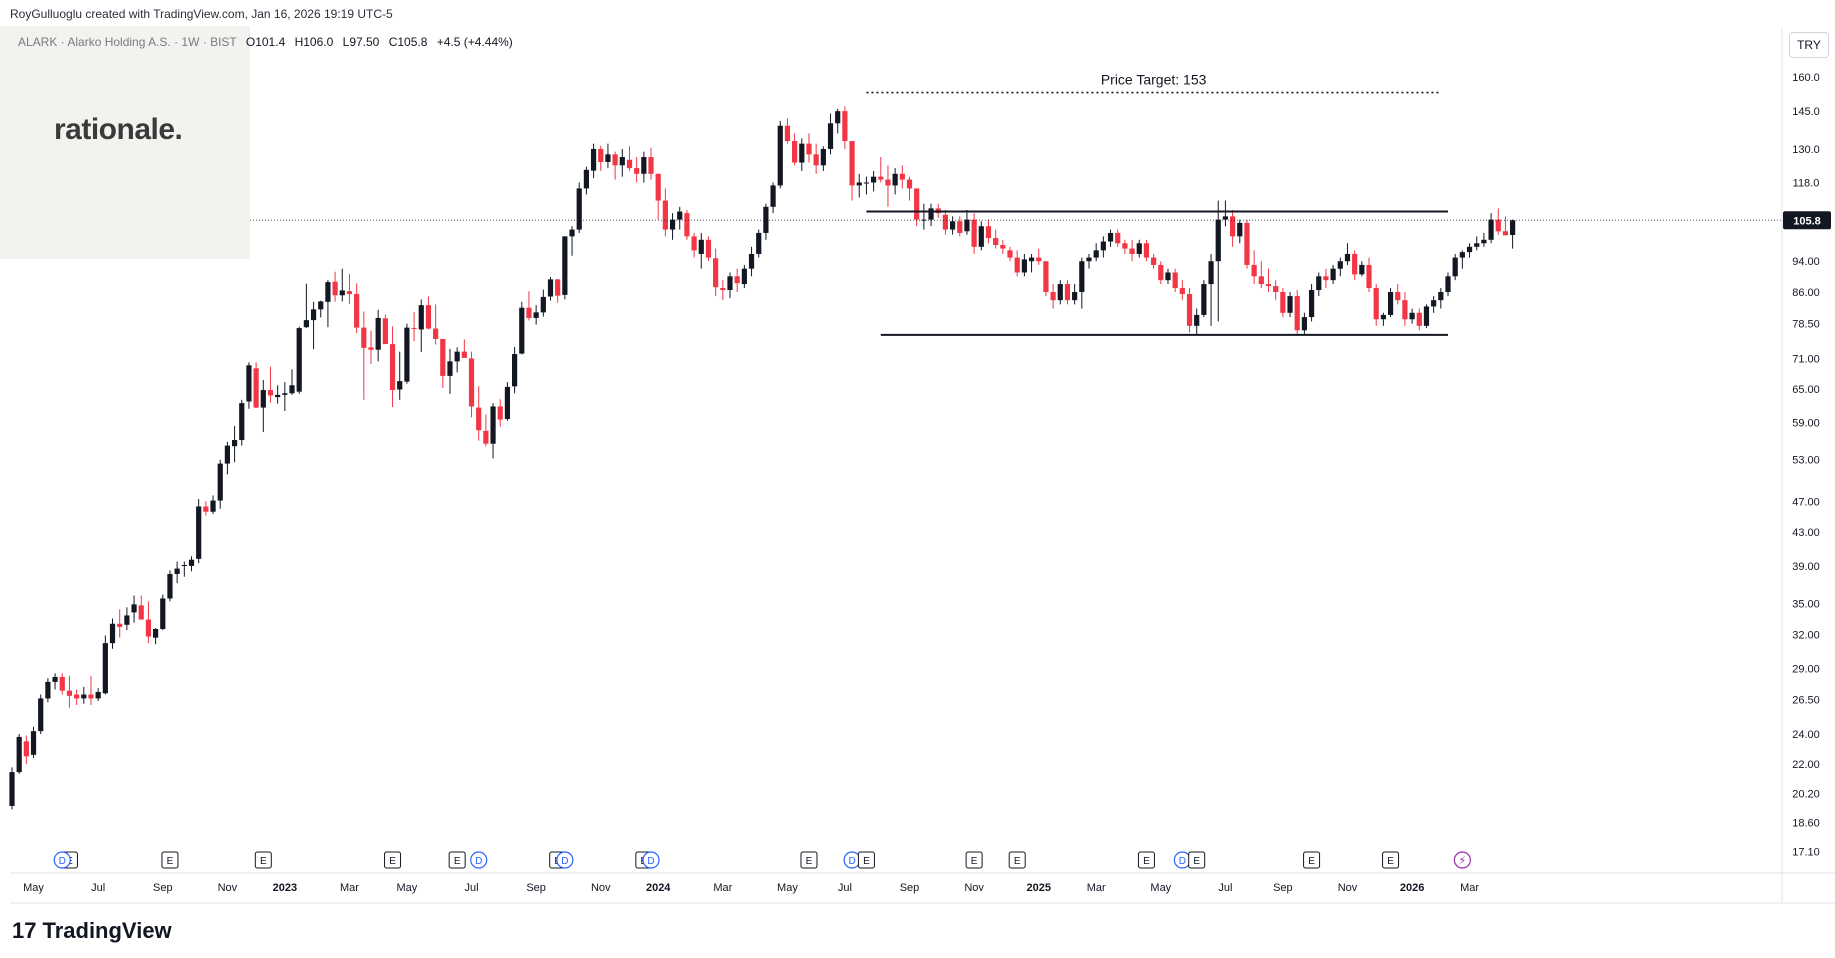 The height and width of the screenshot is (958, 1835). What do you see at coordinates (163, 888) in the screenshot?
I see `time-tick-label: Sep` at bounding box center [163, 888].